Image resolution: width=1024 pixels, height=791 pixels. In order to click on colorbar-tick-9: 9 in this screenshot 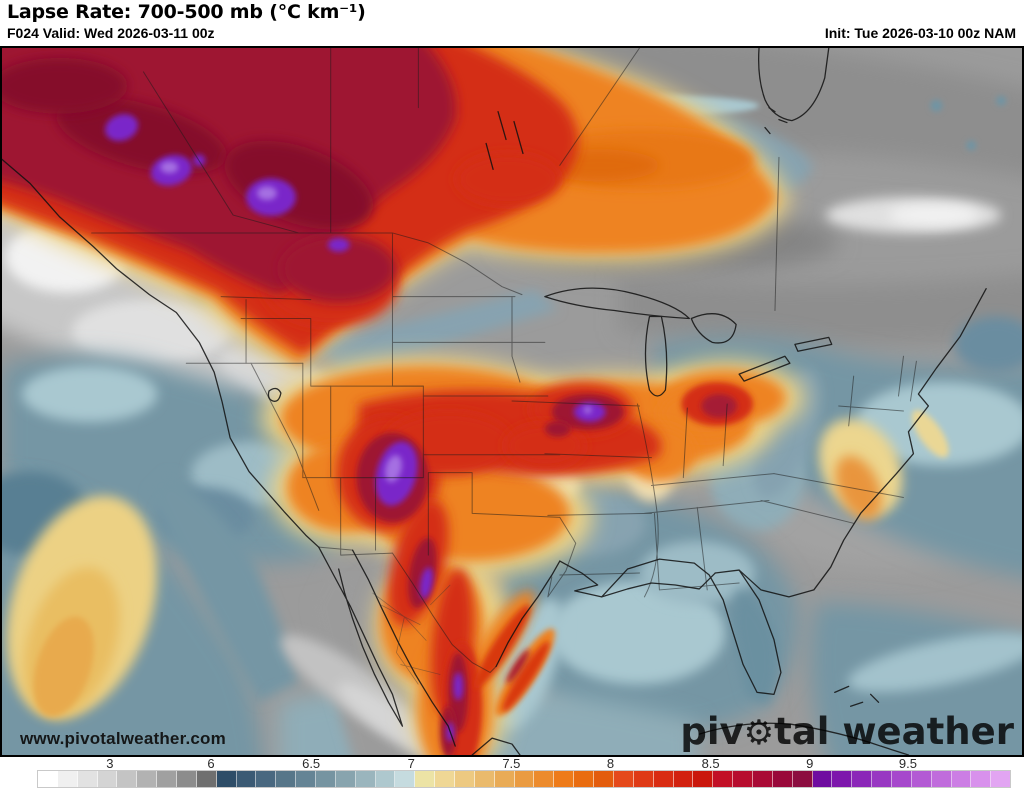, I will do `click(810, 763)`.